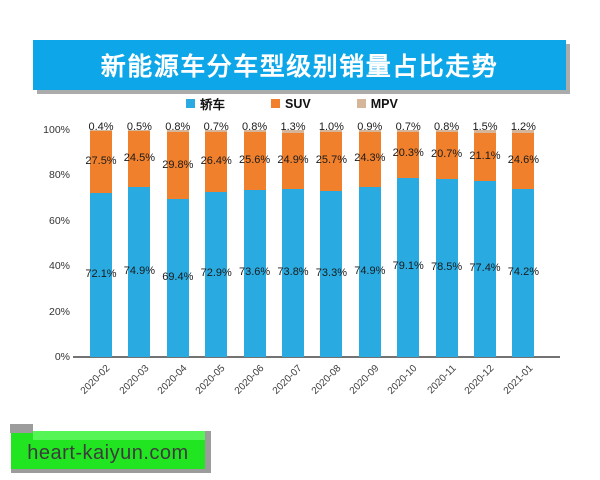 Image resolution: width=600 pixels, height=480 pixels. What do you see at coordinates (361, 103) in the screenshot?
I see `mpv-swatch` at bounding box center [361, 103].